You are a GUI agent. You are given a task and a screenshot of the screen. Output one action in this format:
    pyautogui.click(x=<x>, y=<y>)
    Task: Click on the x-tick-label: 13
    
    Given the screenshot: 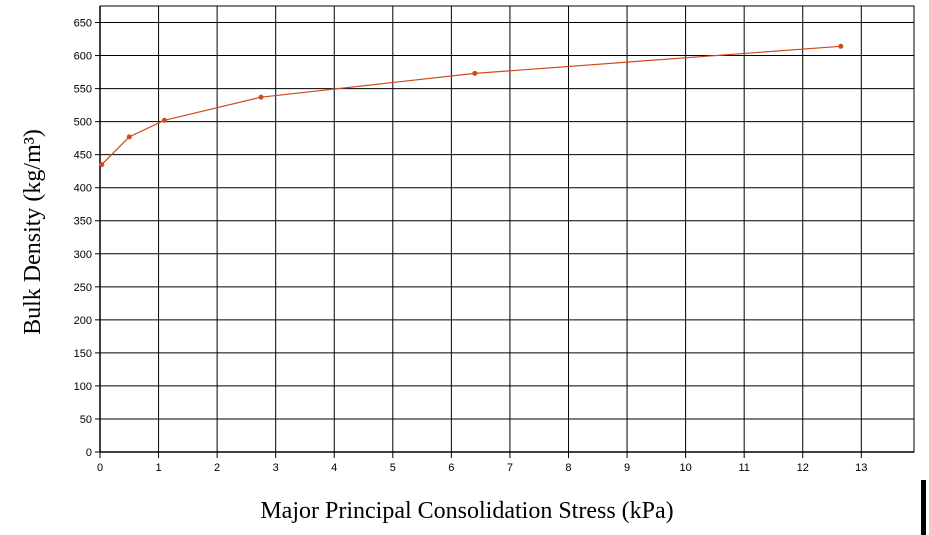 What is the action you would take?
    pyautogui.click(x=861, y=468)
    